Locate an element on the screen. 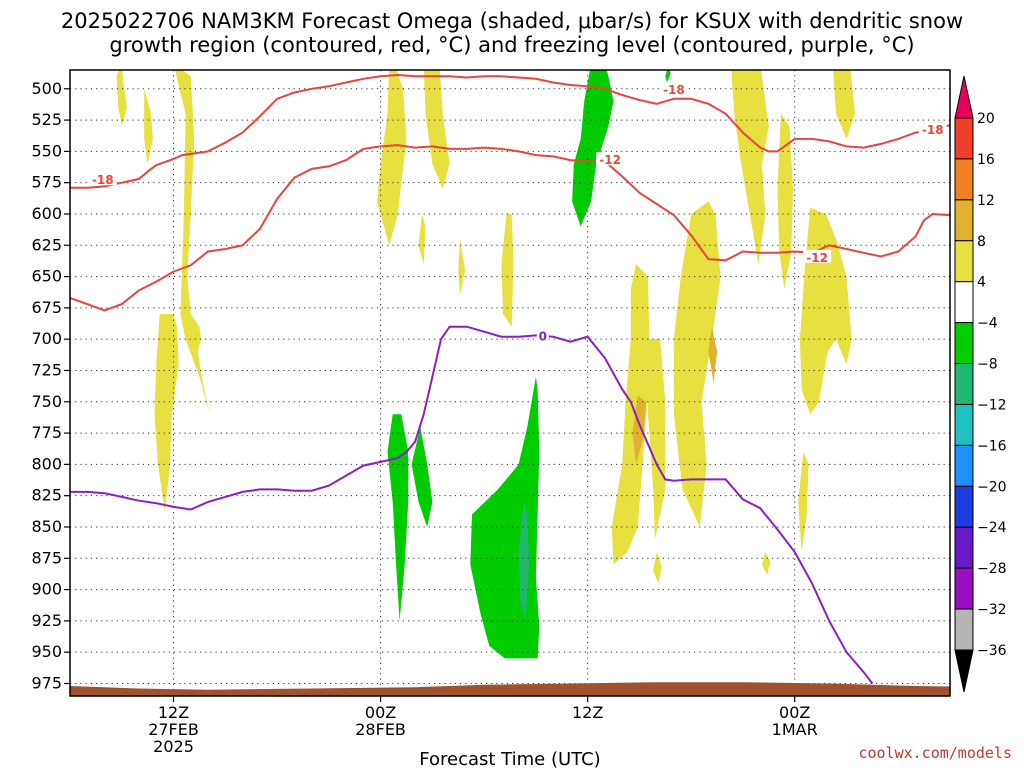  contour-label-0: -18 is located at coordinates (103, 180).